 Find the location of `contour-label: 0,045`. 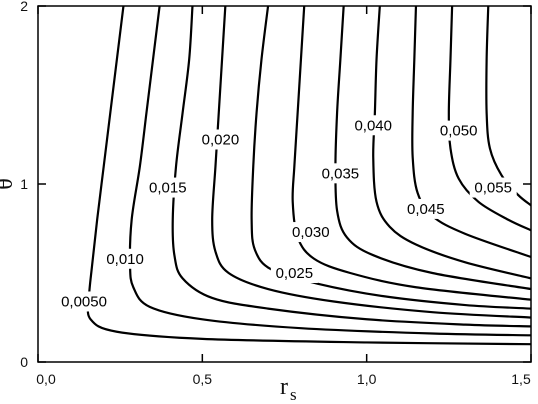

contour-label: 0,045 is located at coordinates (426, 209).